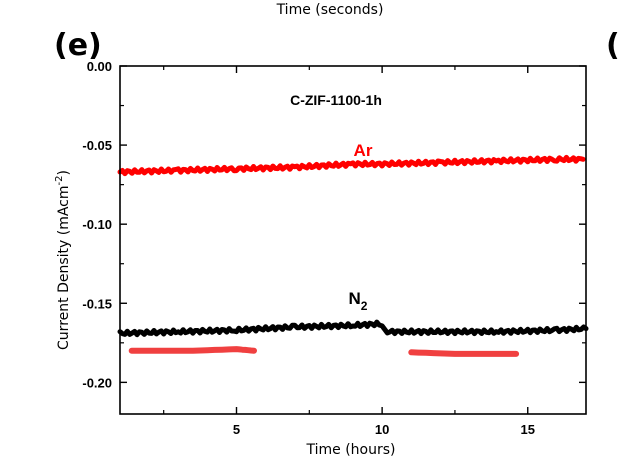 This screenshot has height=468, width=620. Describe the element at coordinates (330, 10) in the screenshot. I see `header-text: Time (seconds)` at that location.